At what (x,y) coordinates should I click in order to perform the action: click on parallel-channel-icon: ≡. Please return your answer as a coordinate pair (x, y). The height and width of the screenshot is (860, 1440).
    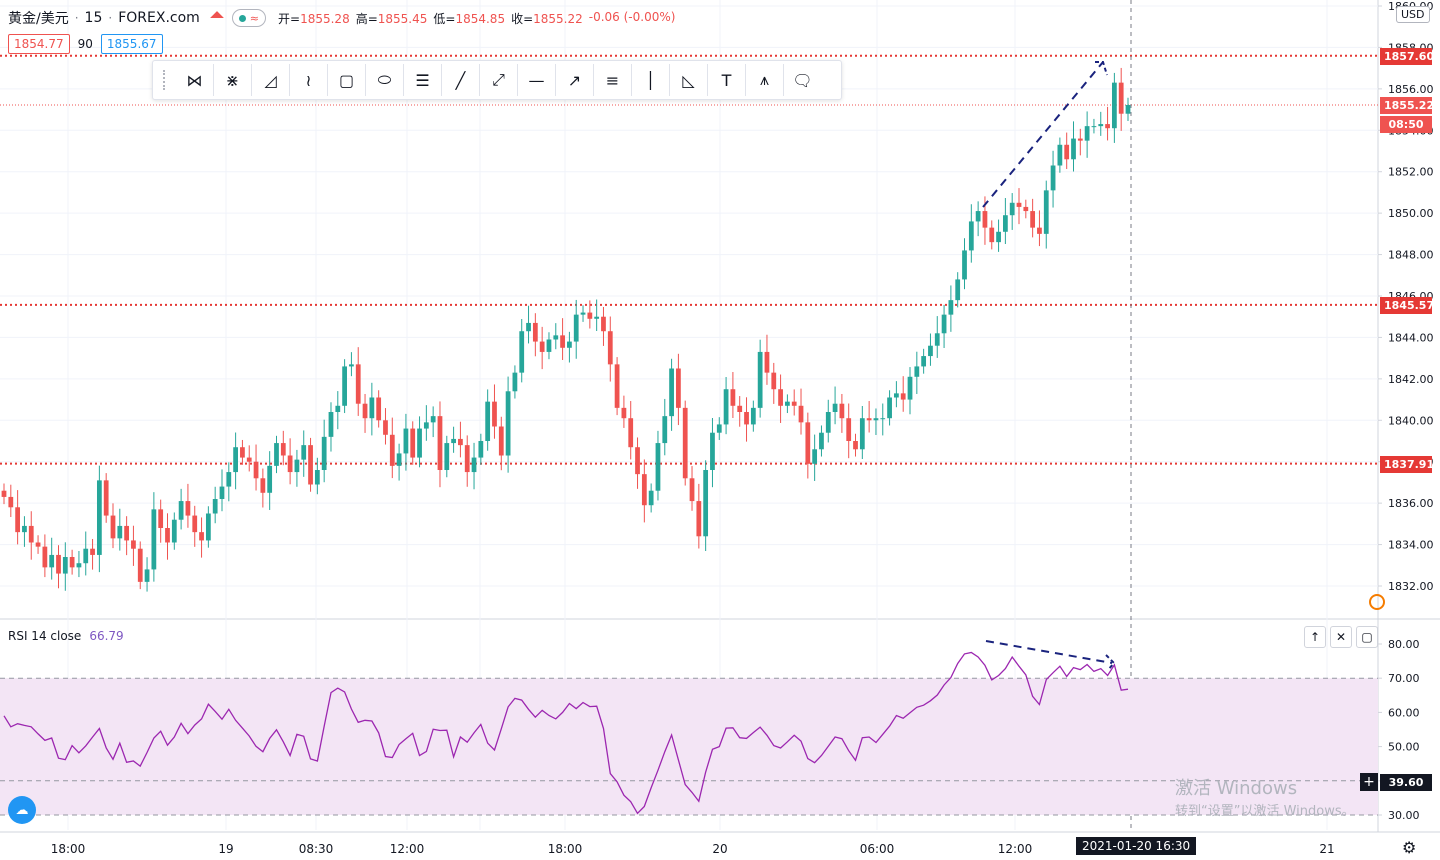
    Looking at the image, I should click on (612, 80).